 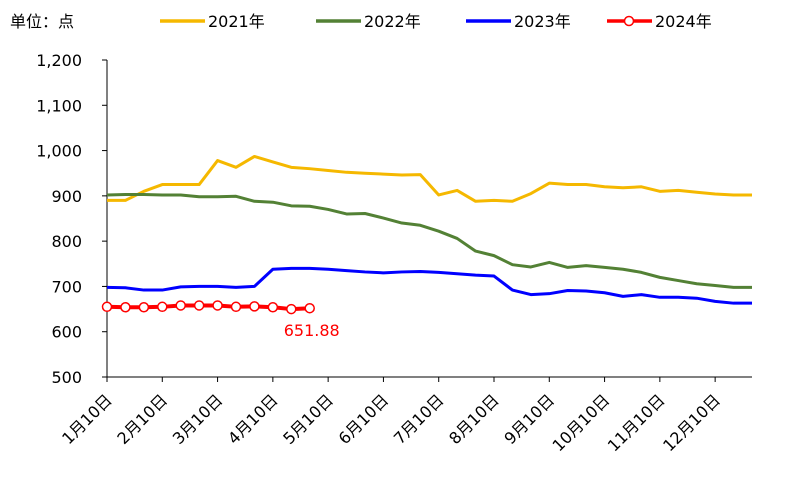 What do you see at coordinates (66, 241) in the screenshot?
I see `y-tick-label: 800` at bounding box center [66, 241].